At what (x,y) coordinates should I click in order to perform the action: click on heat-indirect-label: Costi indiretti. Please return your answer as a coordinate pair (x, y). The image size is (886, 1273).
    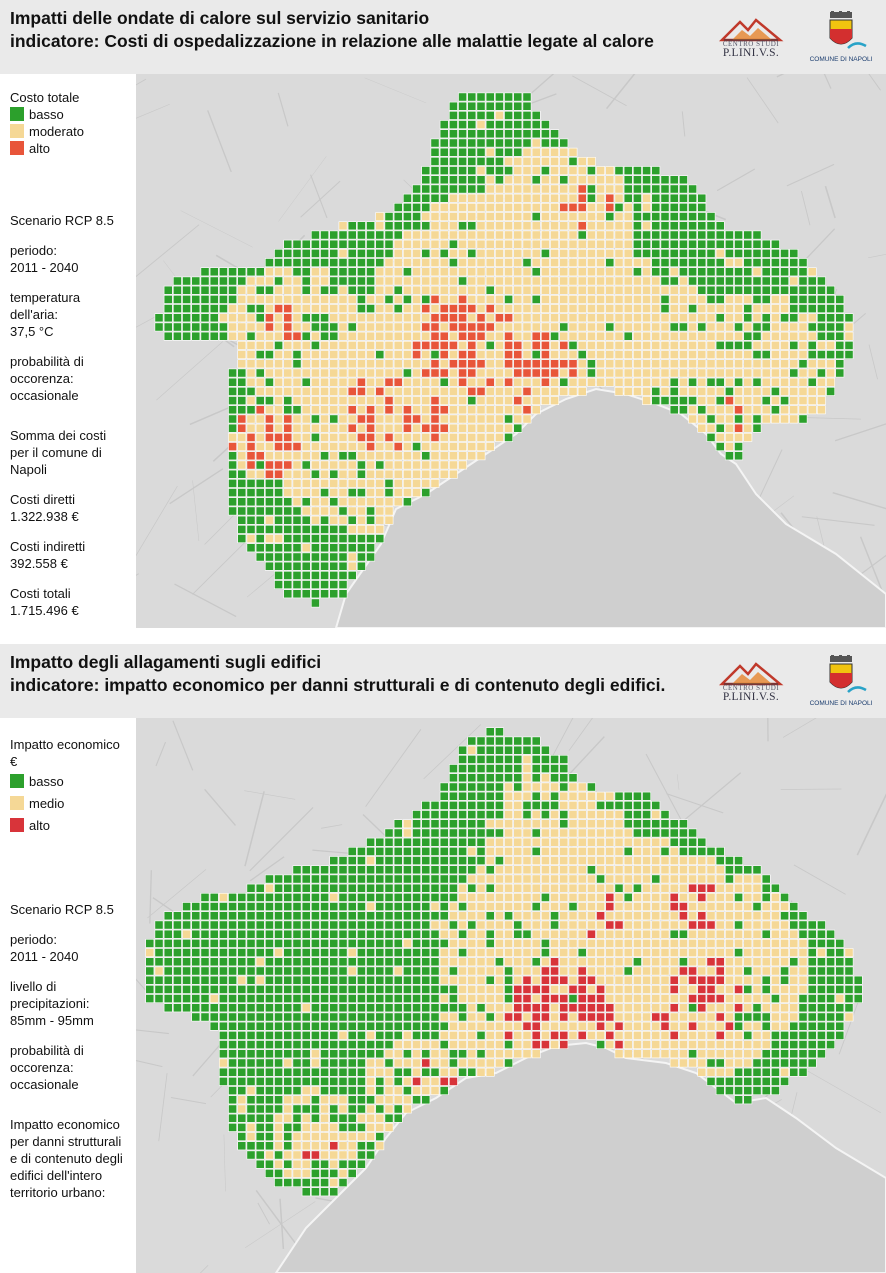
    Looking at the image, I should click on (48, 546).